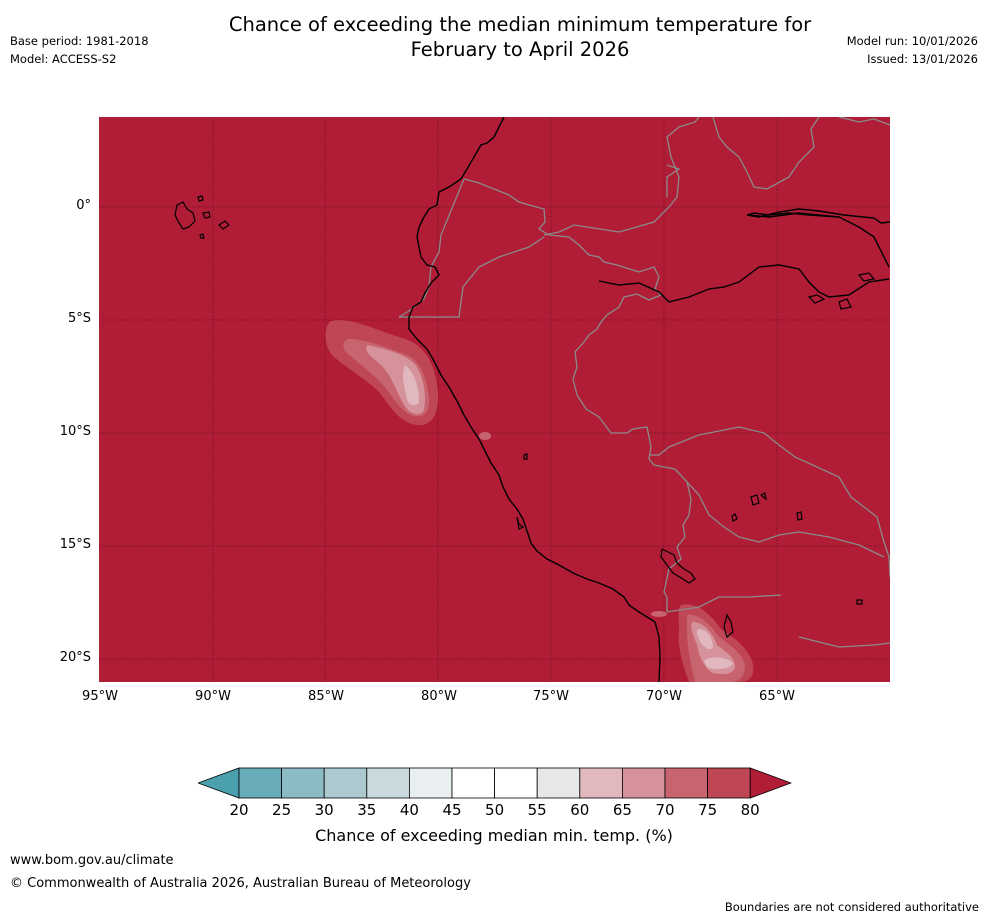  Describe the element at coordinates (439, 696) in the screenshot. I see `lon-label-80w: 80°W` at that location.